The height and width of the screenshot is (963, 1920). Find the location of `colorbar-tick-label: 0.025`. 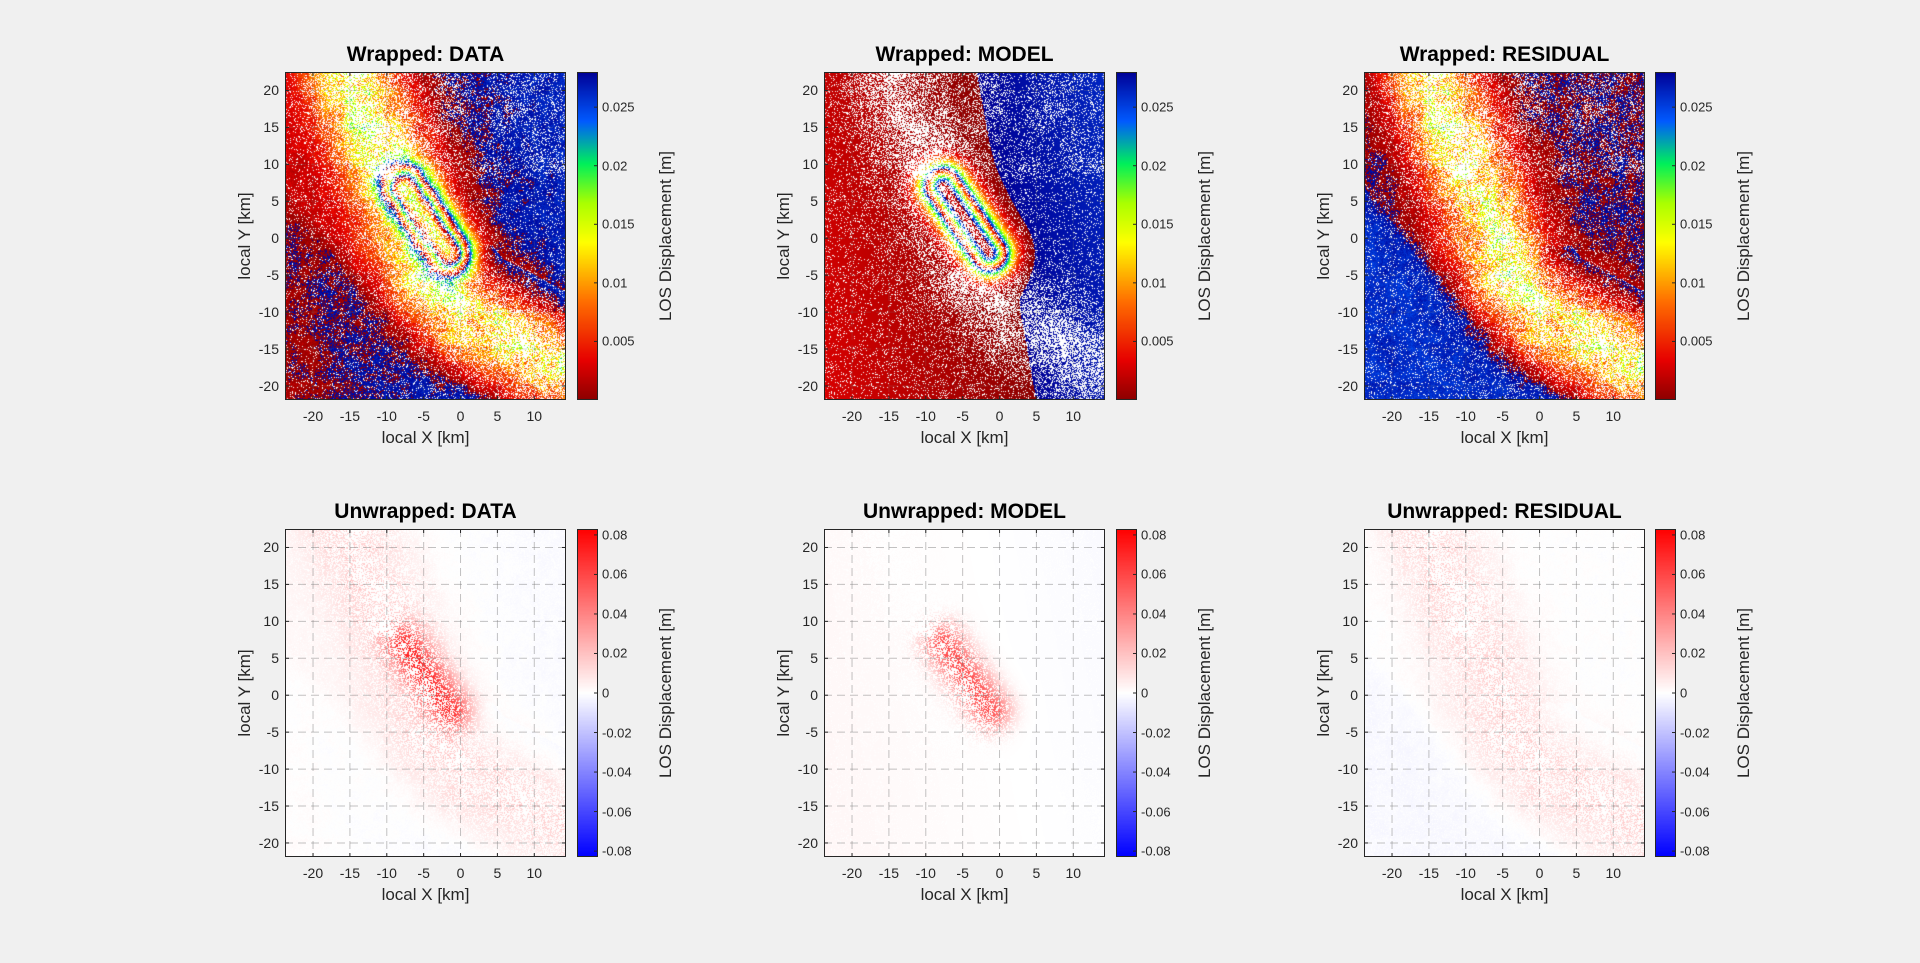

colorbar-tick-label: 0.025 is located at coordinates (1696, 107).